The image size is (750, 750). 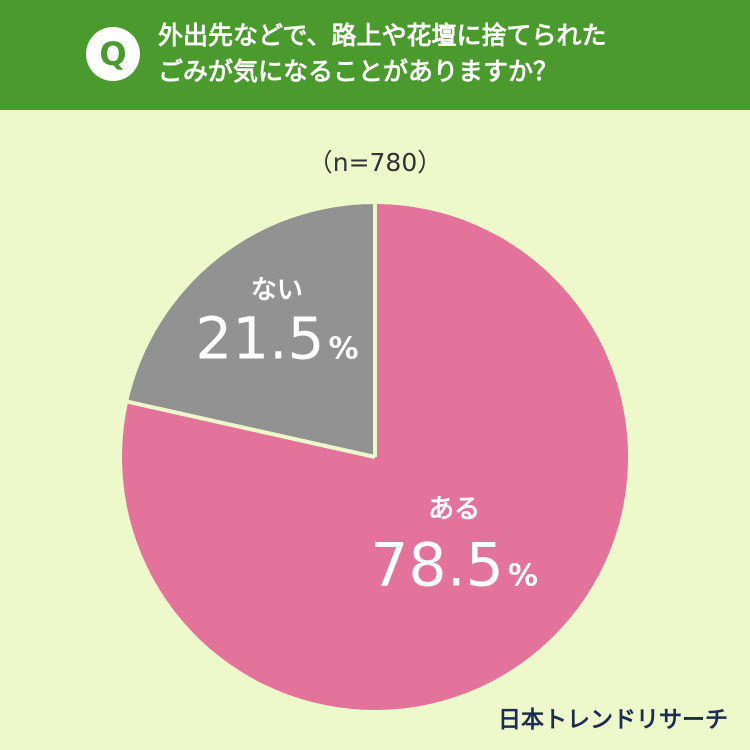 I want to click on question-line-1: 外出先などで、路上や花壇に捨てられた, so click(x=382, y=35).